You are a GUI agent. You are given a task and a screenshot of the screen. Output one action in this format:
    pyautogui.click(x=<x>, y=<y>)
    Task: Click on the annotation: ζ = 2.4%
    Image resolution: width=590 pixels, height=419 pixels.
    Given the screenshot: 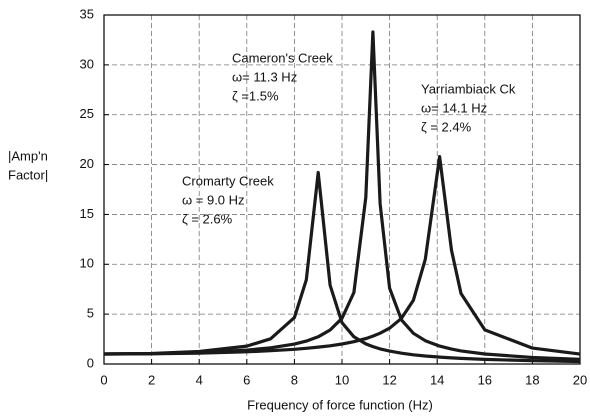 What is the action you would take?
    pyautogui.click(x=446, y=126)
    